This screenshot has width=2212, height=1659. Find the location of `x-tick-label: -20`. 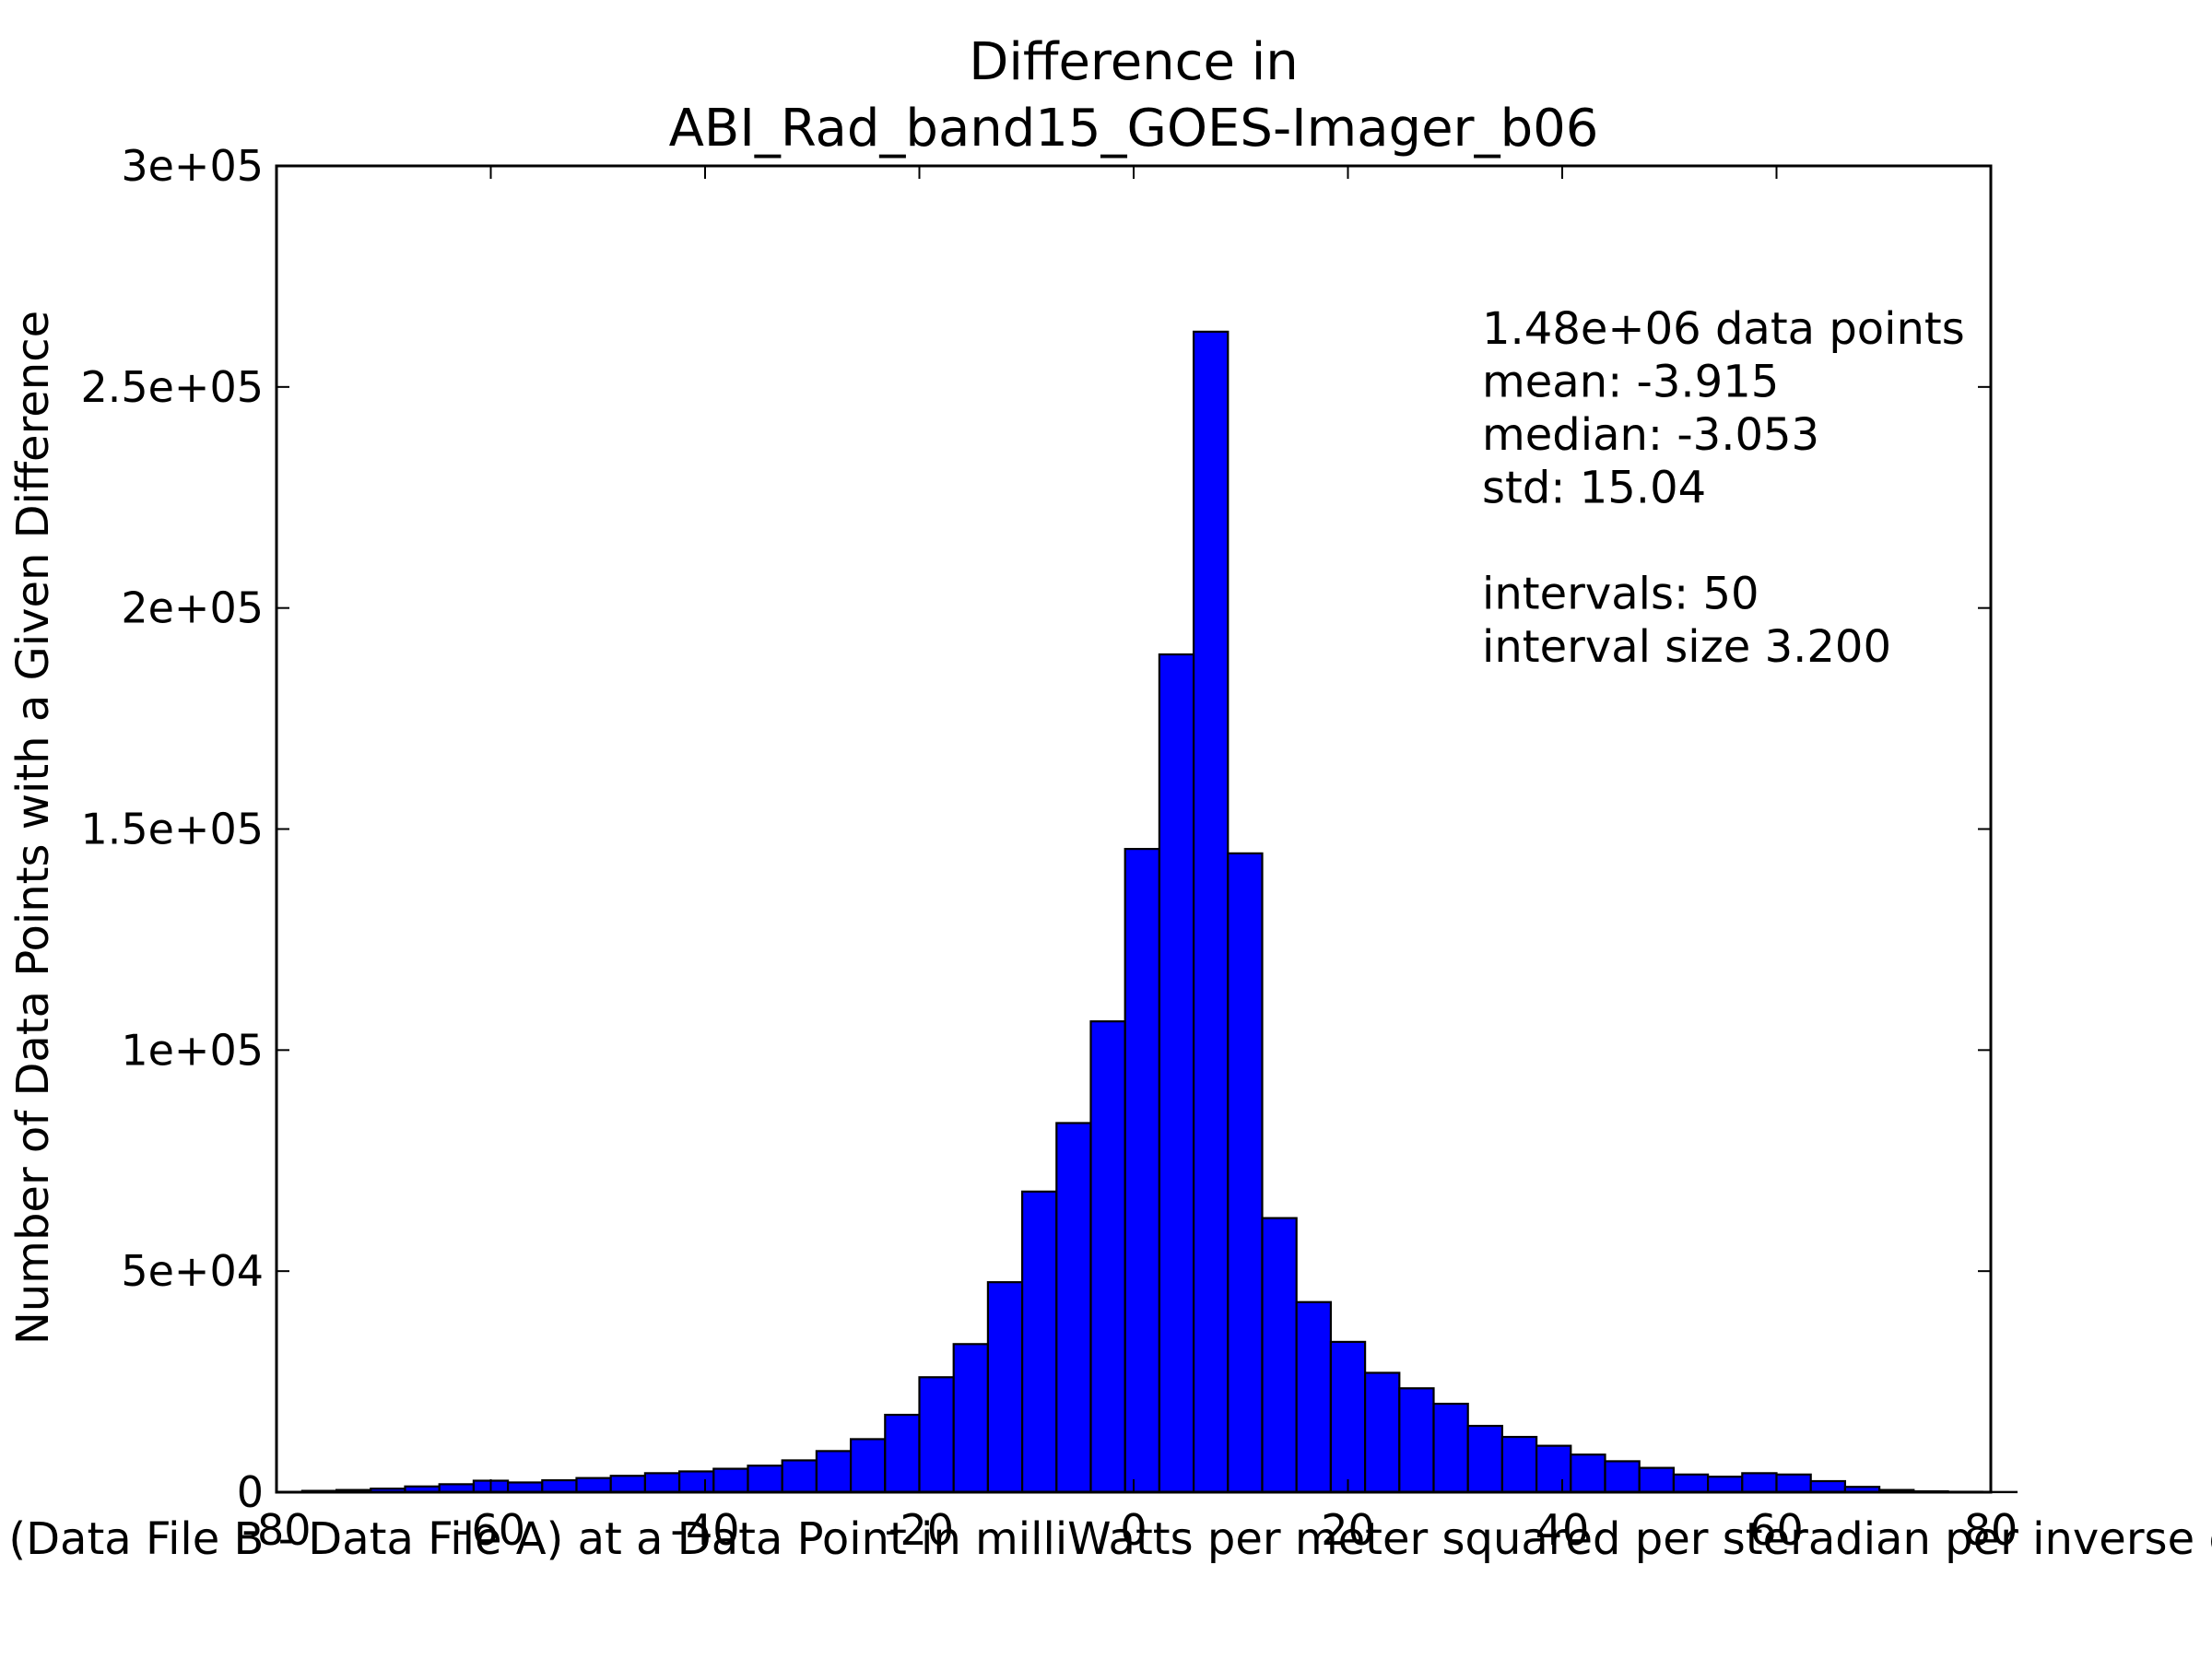

x-tick-label: -20 is located at coordinates (919, 1530).